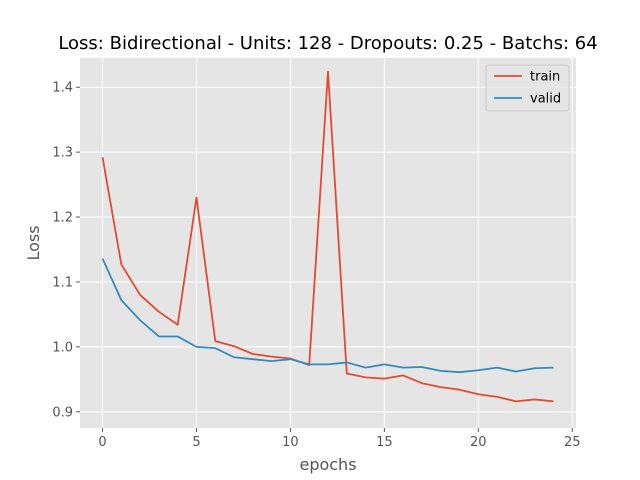  What do you see at coordinates (327, 464) in the screenshot?
I see `x-axis-label: epochs` at bounding box center [327, 464].